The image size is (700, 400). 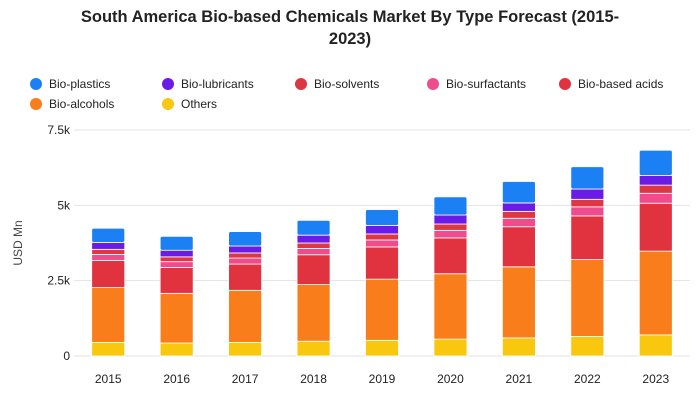 What do you see at coordinates (313, 379) in the screenshot?
I see `x-tick-label: 2018` at bounding box center [313, 379].